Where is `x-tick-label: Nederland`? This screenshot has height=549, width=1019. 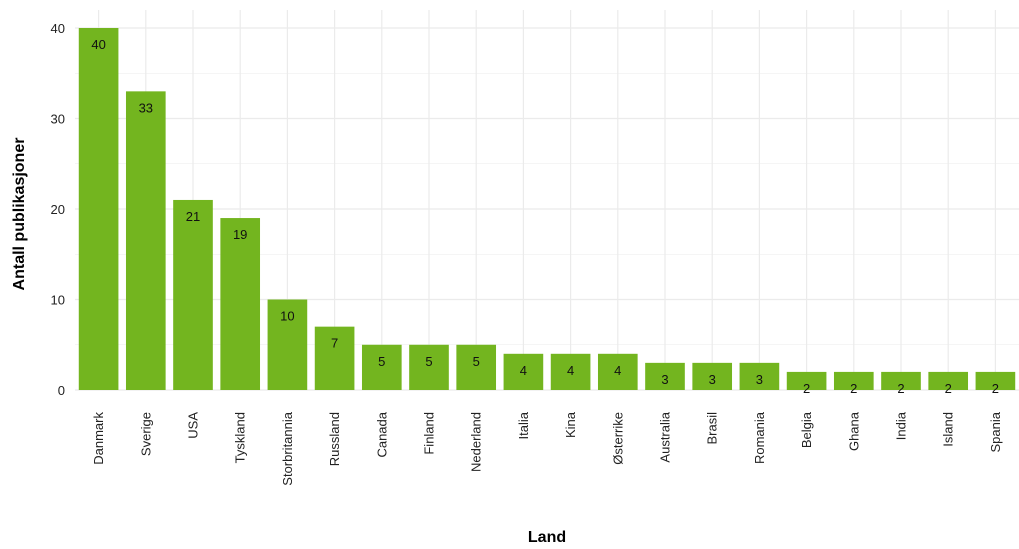 x-tick-label: Nederland is located at coordinates (476, 442).